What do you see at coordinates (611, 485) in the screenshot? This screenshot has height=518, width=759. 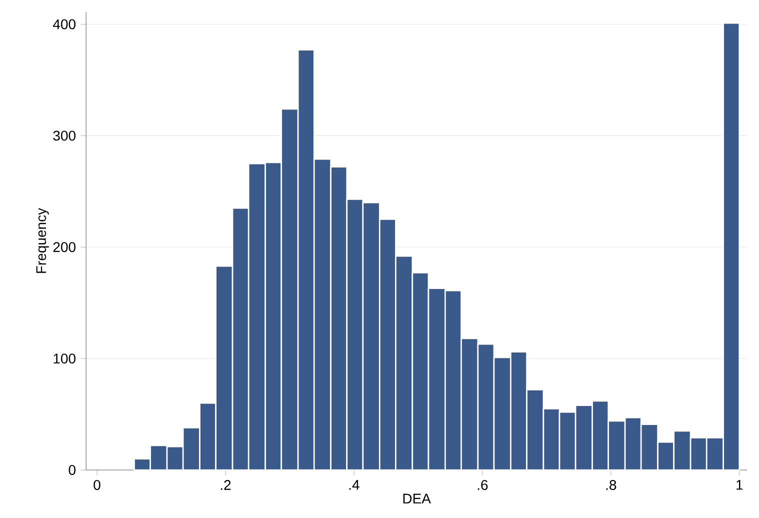 I see `x-tick-label: .8` at bounding box center [611, 485].